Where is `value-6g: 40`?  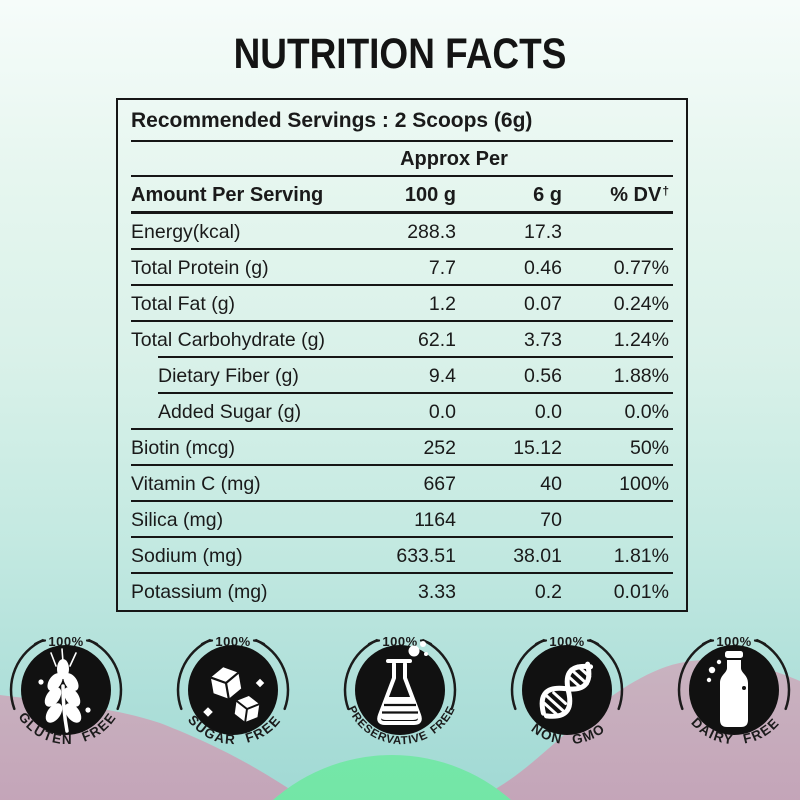 value-6g: 40 is located at coordinates (551, 483).